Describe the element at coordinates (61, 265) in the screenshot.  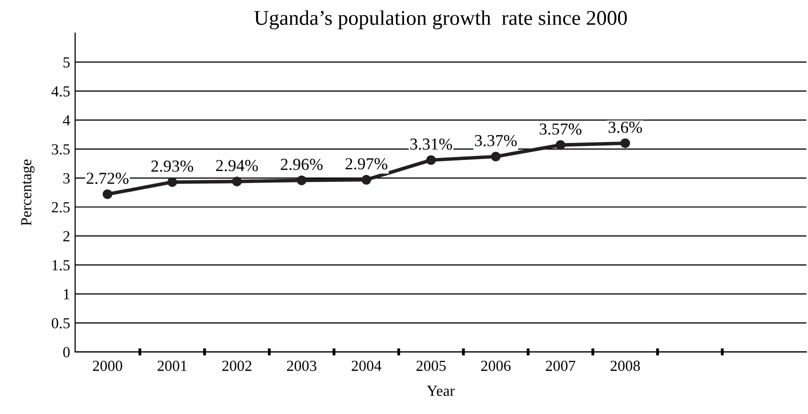
I see `y-tick-label: 1.5` at that location.